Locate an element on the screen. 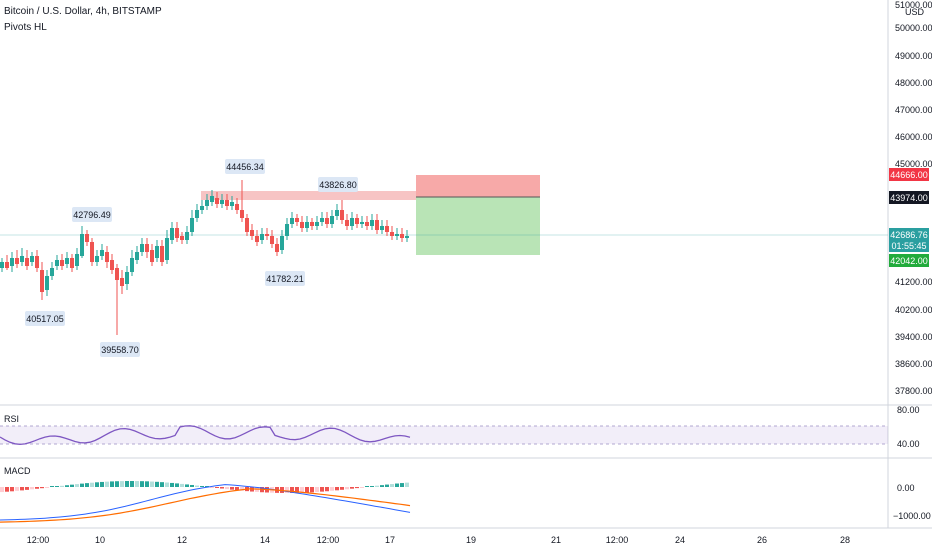 The image size is (932, 550). target-price-tag is located at coordinates (909, 260).